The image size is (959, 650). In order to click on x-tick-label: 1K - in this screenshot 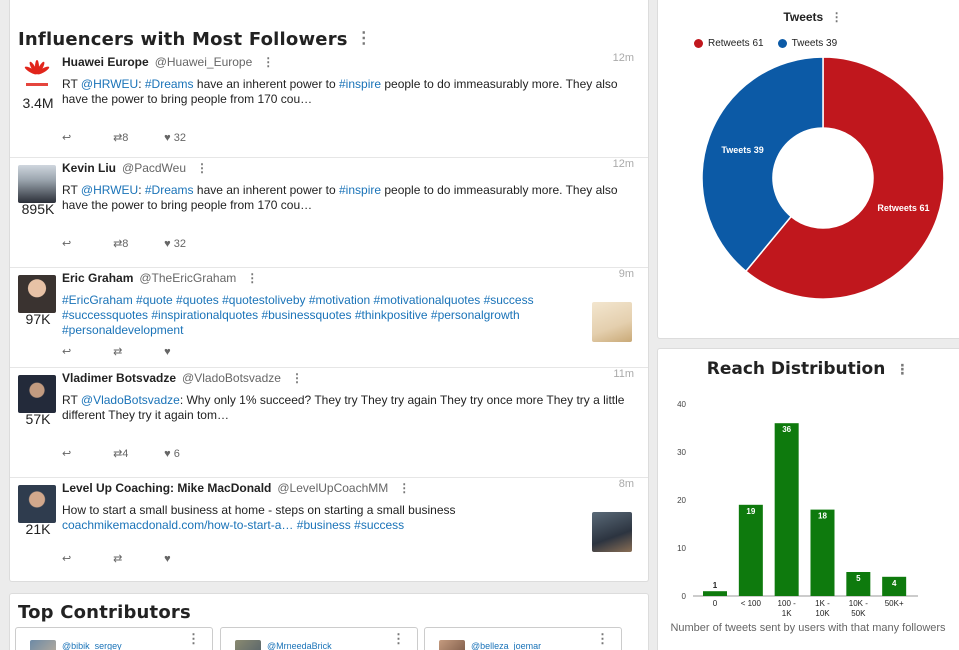, I will do `click(822, 603)`.